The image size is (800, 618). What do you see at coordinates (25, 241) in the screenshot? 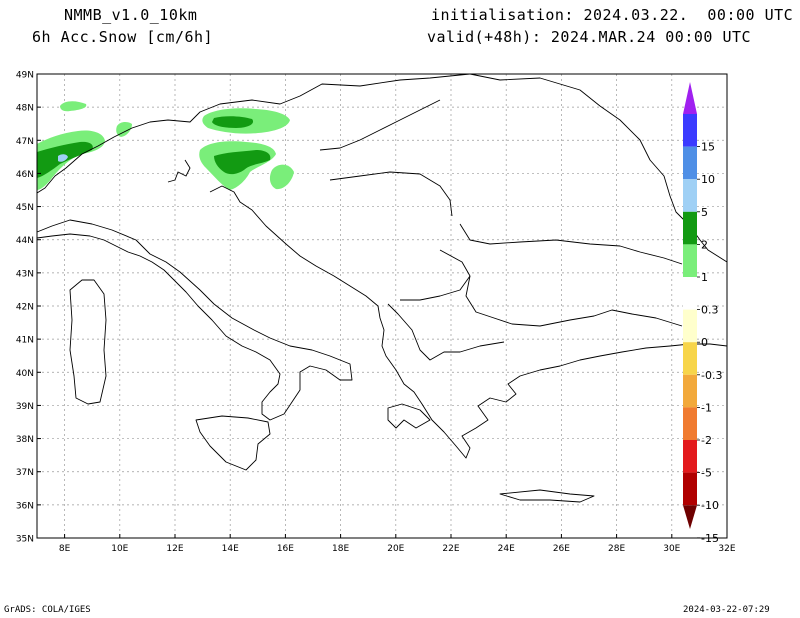
I see `lat-label: 44N` at bounding box center [25, 241].